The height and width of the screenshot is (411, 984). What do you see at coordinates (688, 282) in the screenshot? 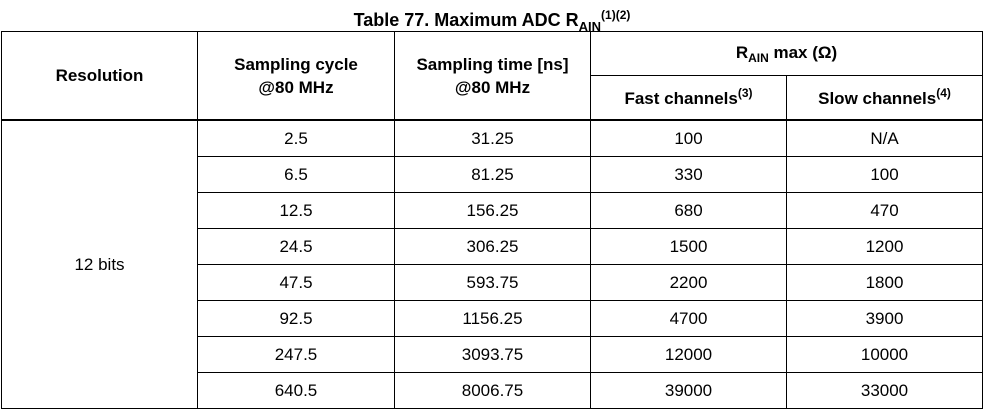
I see `cell-fast-channels: 2200` at bounding box center [688, 282].